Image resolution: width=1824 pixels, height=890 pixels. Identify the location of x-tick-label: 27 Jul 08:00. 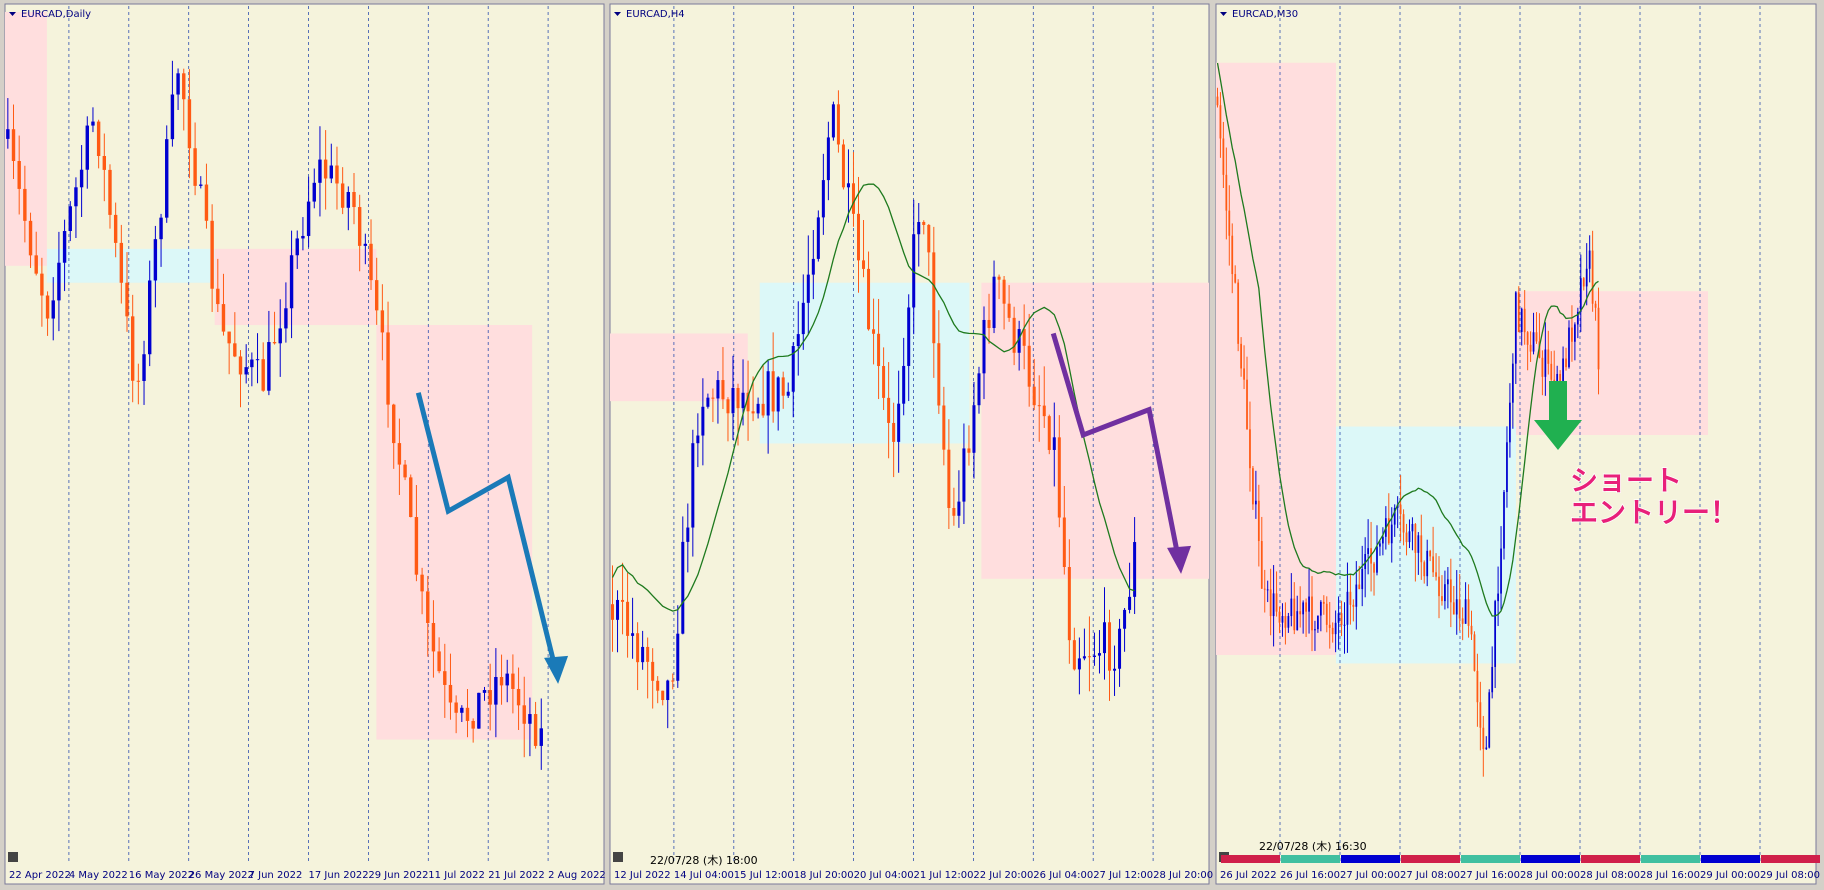
(1430, 875).